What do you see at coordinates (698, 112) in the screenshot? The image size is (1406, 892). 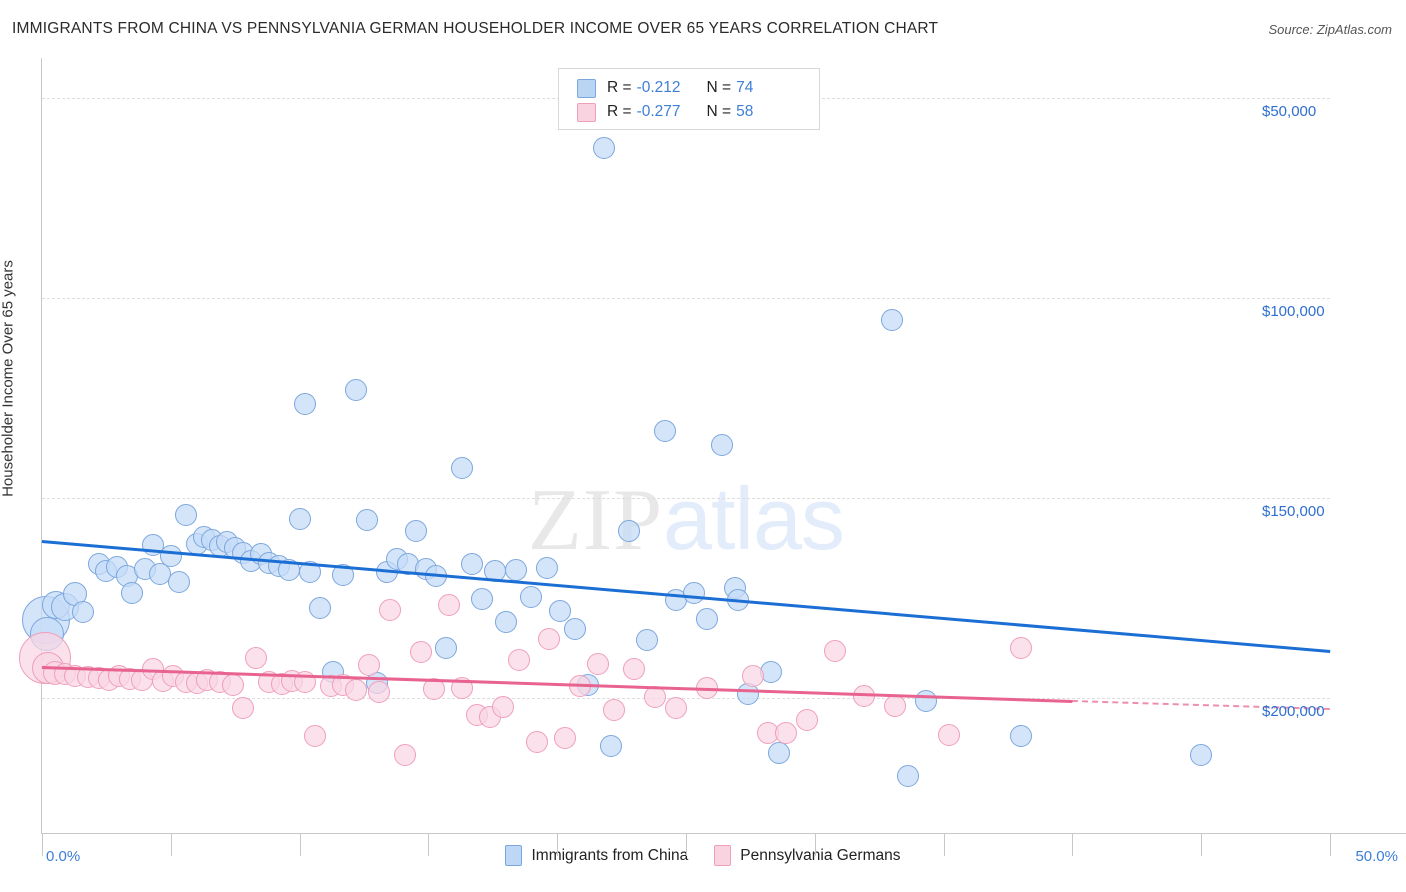 I see `stats-row-pink: R = -0.277 N = 58` at bounding box center [698, 112].